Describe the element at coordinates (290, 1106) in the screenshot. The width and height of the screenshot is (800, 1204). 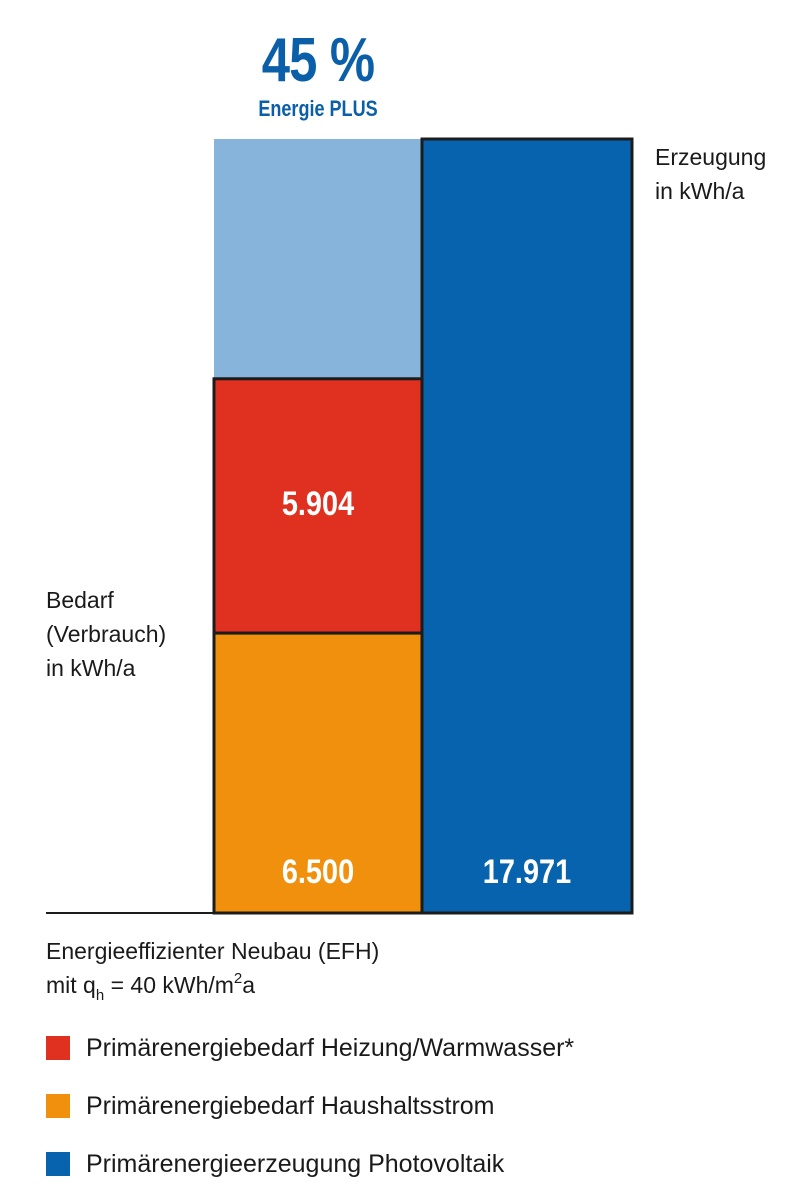
I see `legend-label: Primärenergiebedarf Haushaltsstrom` at that location.